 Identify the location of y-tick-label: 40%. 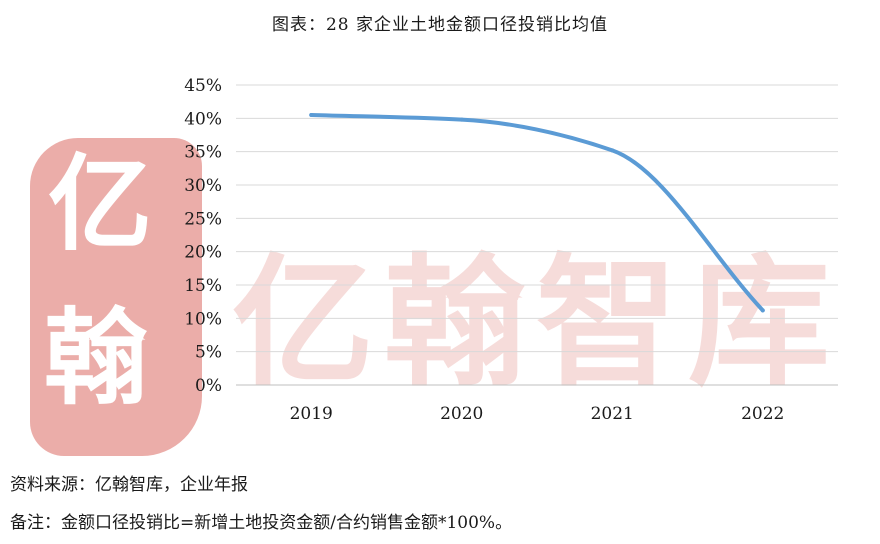
(203, 119).